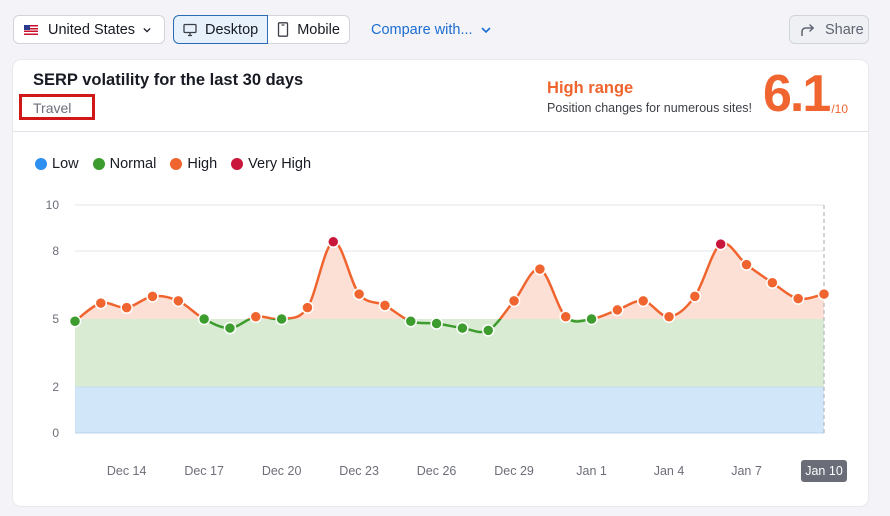  I want to click on desktop-label: Desktop, so click(232, 29).